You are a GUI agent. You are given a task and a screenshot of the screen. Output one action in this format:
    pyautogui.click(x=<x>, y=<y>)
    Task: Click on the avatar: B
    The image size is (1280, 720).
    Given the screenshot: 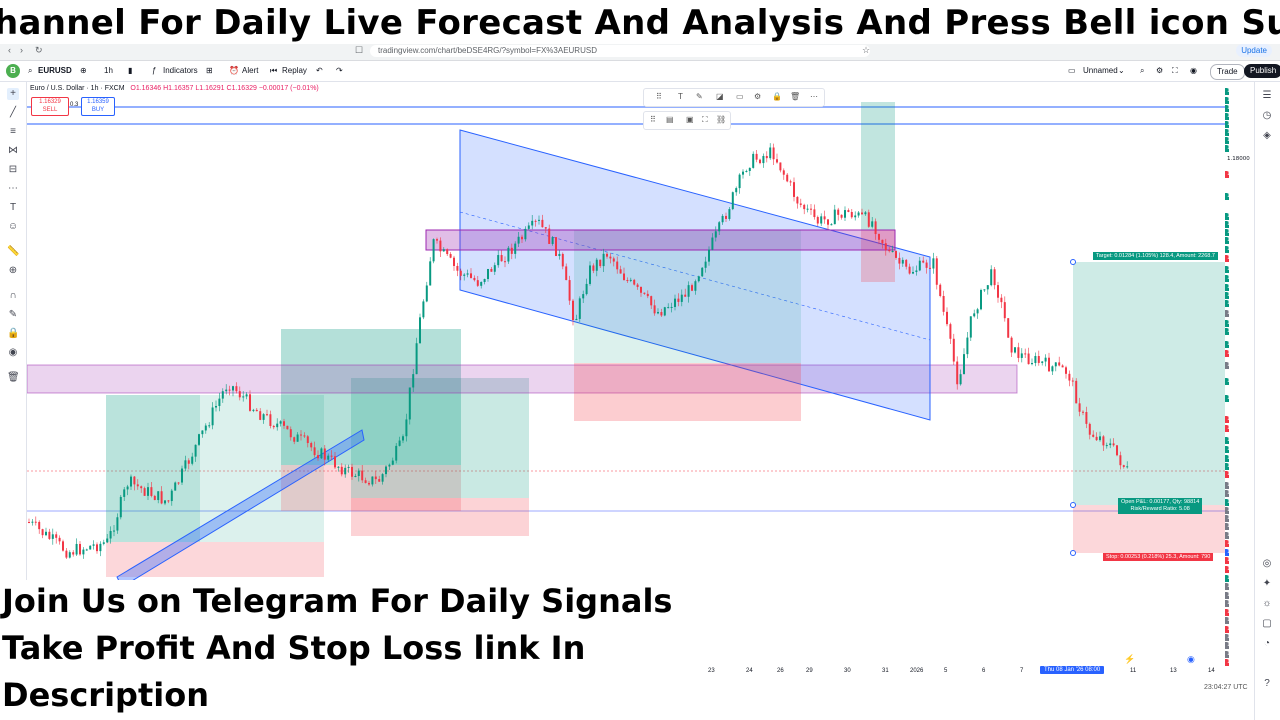 What is the action you would take?
    pyautogui.click(x=13, y=71)
    